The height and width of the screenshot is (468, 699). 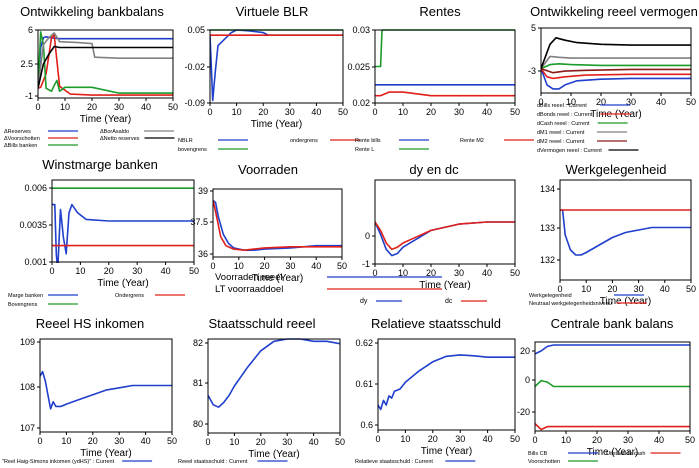 I want to click on y-tick-label: -3, so click(x=532, y=71).